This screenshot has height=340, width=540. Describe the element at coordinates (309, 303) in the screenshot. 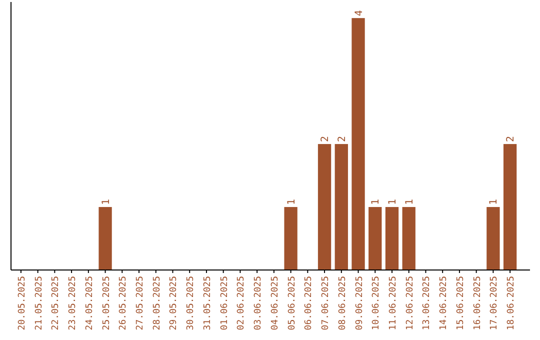

I see `x-tick-label: 06.06.2025` at that location.